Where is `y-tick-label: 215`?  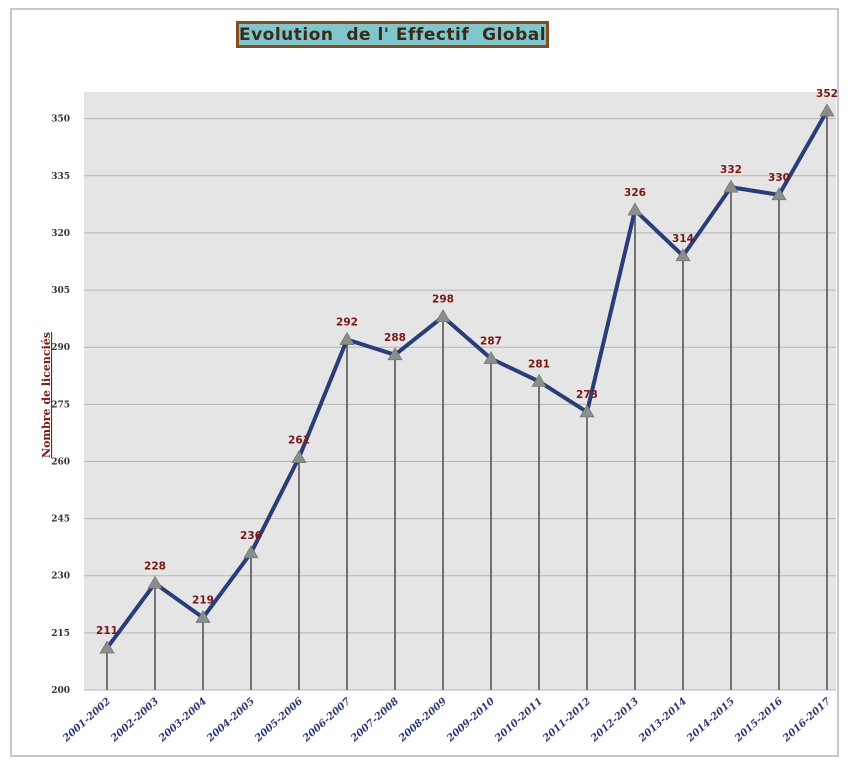 y-tick-label: 215 is located at coordinates (60, 634).